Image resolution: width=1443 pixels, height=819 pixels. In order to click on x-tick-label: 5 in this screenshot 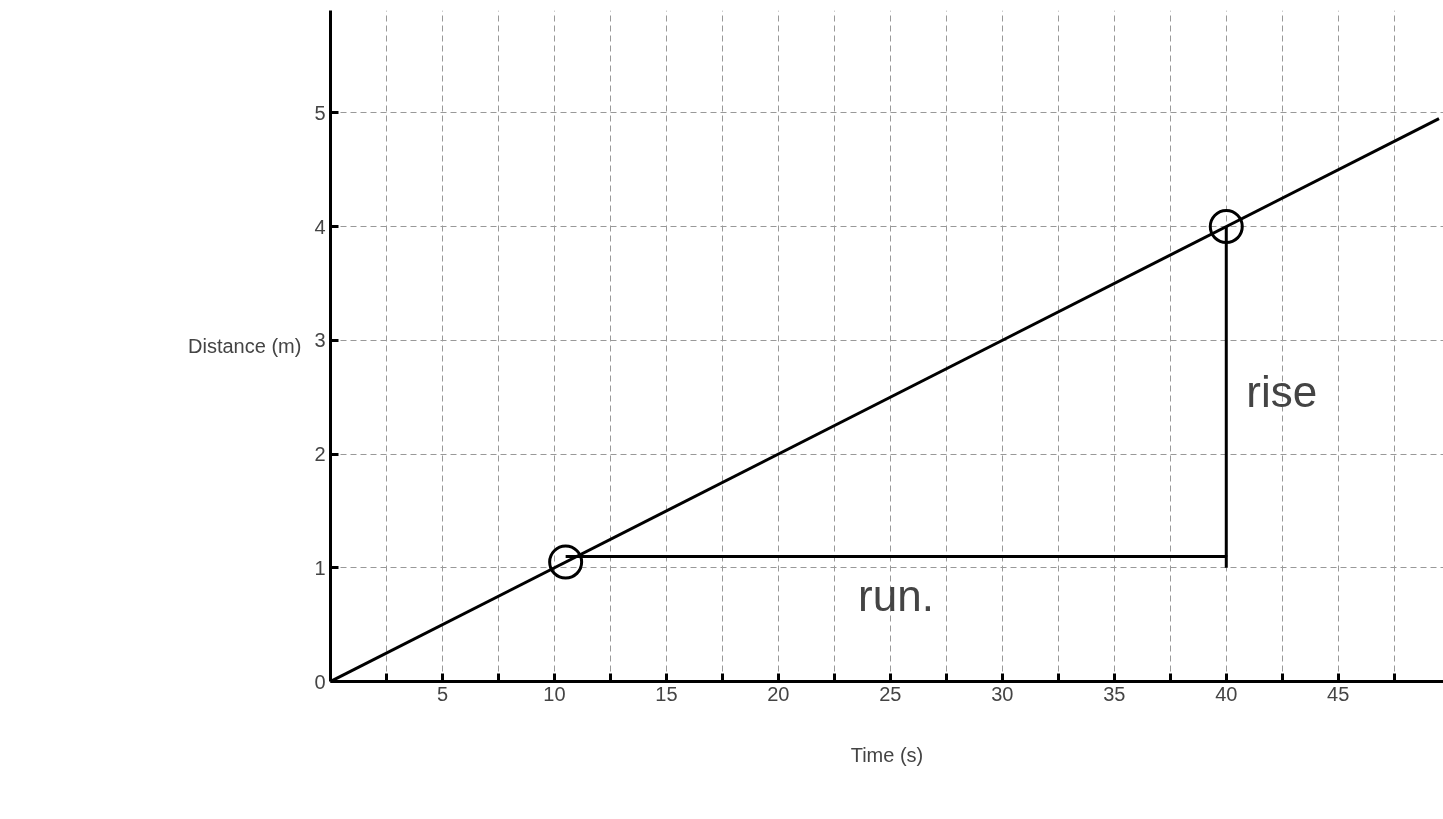, I will do `click(442, 693)`.